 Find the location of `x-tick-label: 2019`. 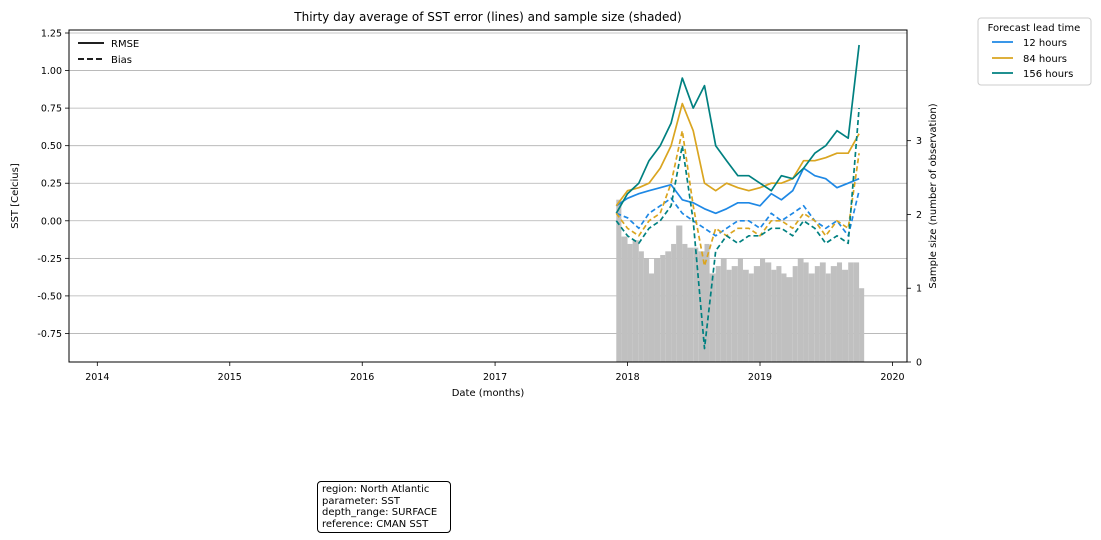

x-tick-label: 2019 is located at coordinates (760, 377).